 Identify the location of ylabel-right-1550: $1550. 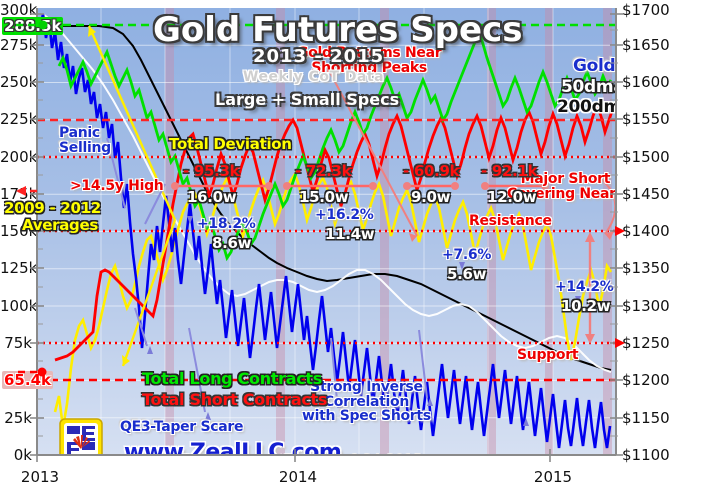
(646, 119).